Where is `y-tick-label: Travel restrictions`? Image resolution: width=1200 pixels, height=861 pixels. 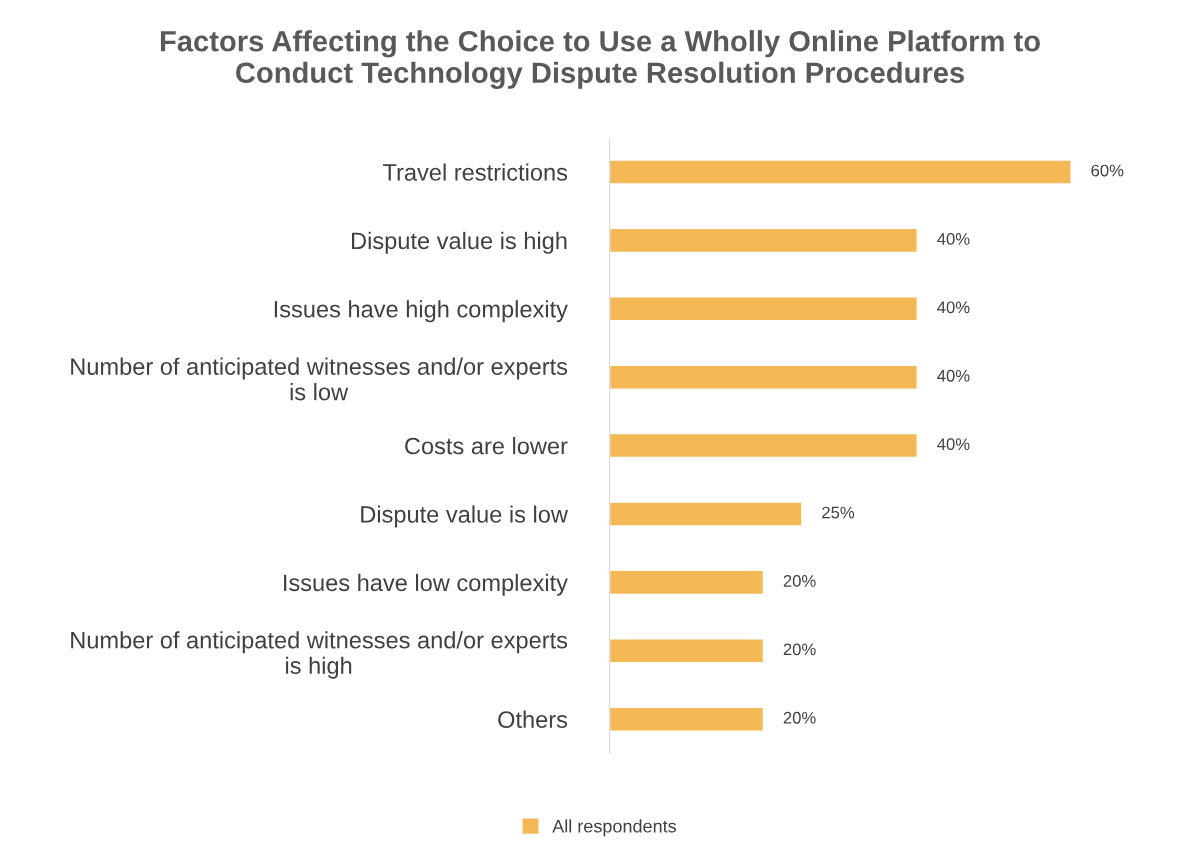
y-tick-label: Travel restrictions is located at coordinates (475, 172).